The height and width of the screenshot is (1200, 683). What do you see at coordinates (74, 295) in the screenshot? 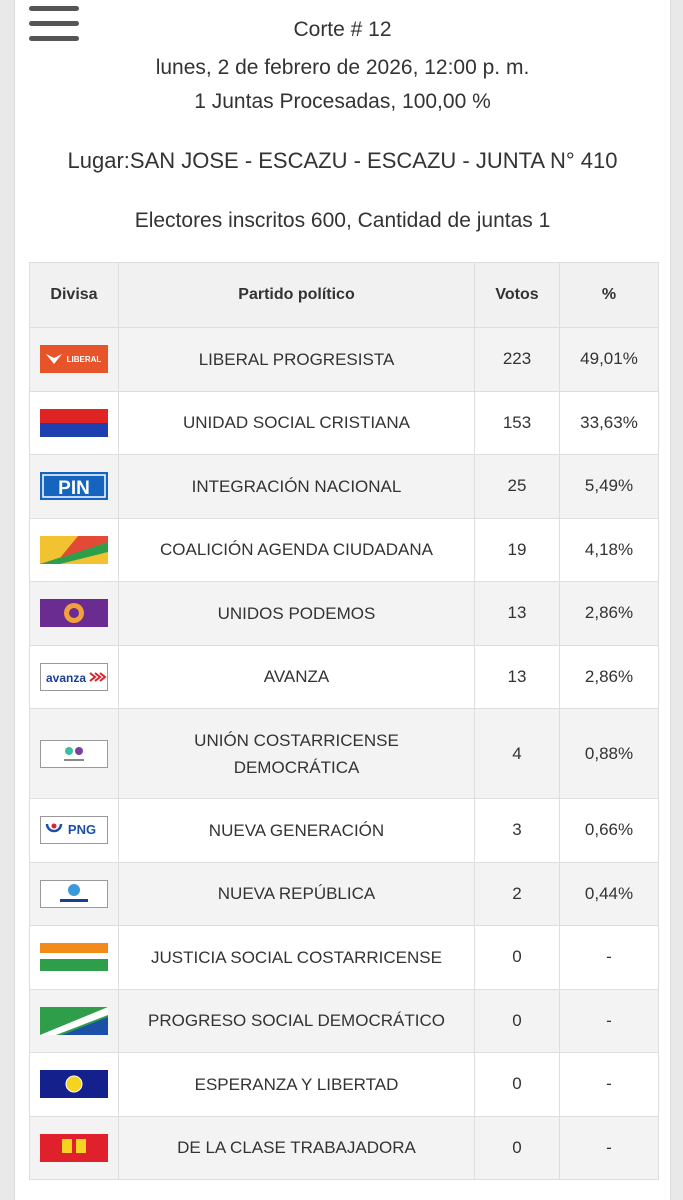
I see `column-header-divisa: Divisa` at bounding box center [74, 295].